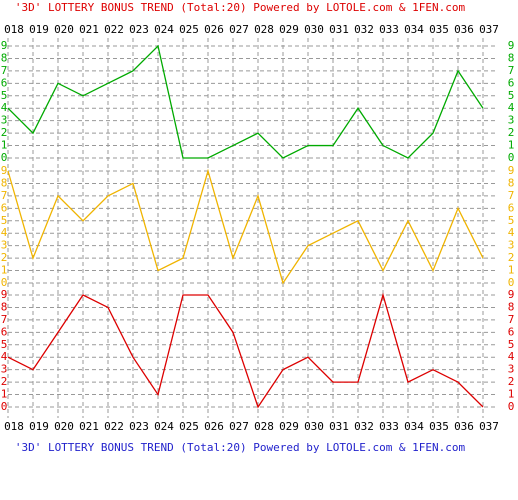 The height and width of the screenshot is (500, 518). I want to click on x-tick-label: 029, so click(289, 426).